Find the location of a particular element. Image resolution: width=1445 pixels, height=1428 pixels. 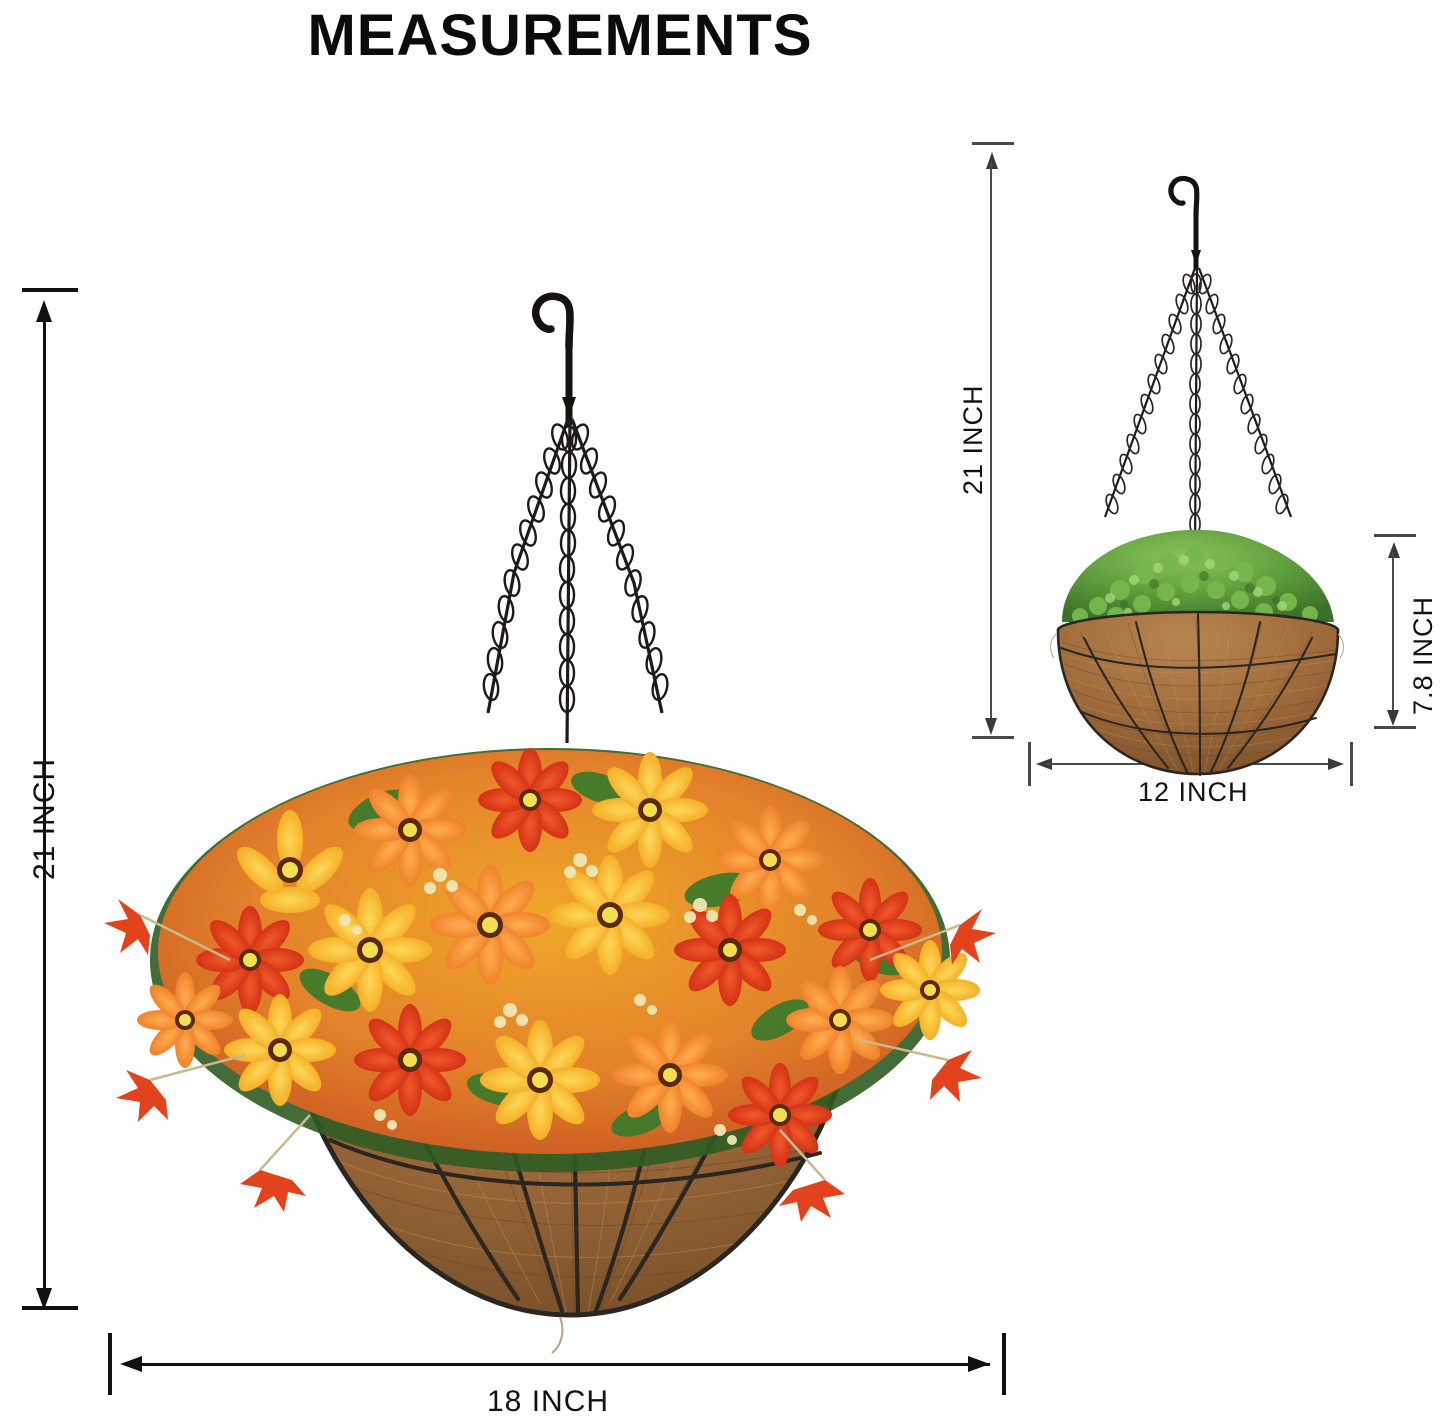

page-title: MEASUREMENTS is located at coordinates (560, 35).